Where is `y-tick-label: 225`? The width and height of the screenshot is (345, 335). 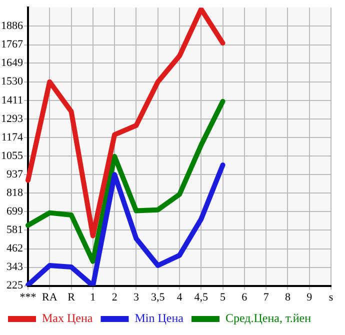
y-tick-label: 225 is located at coordinates (15, 286).